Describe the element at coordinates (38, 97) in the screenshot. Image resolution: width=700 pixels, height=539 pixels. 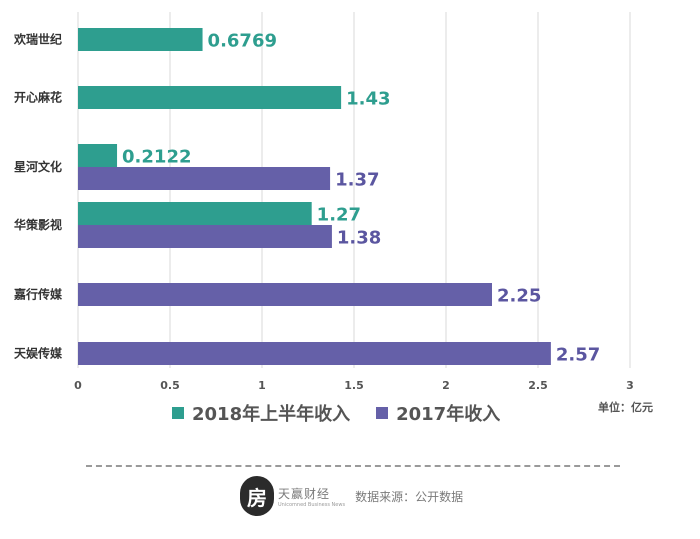
I see `category-label: 开心麻花` at that location.